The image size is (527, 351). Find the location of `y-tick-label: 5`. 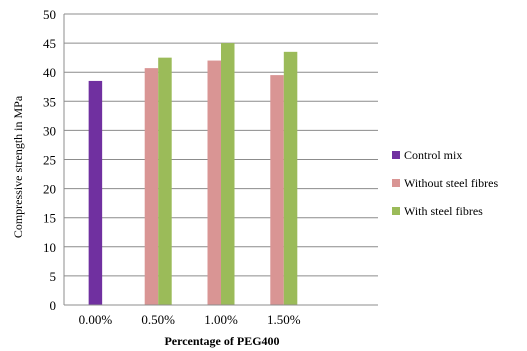

y-tick-label: 5 is located at coordinates (53, 276).